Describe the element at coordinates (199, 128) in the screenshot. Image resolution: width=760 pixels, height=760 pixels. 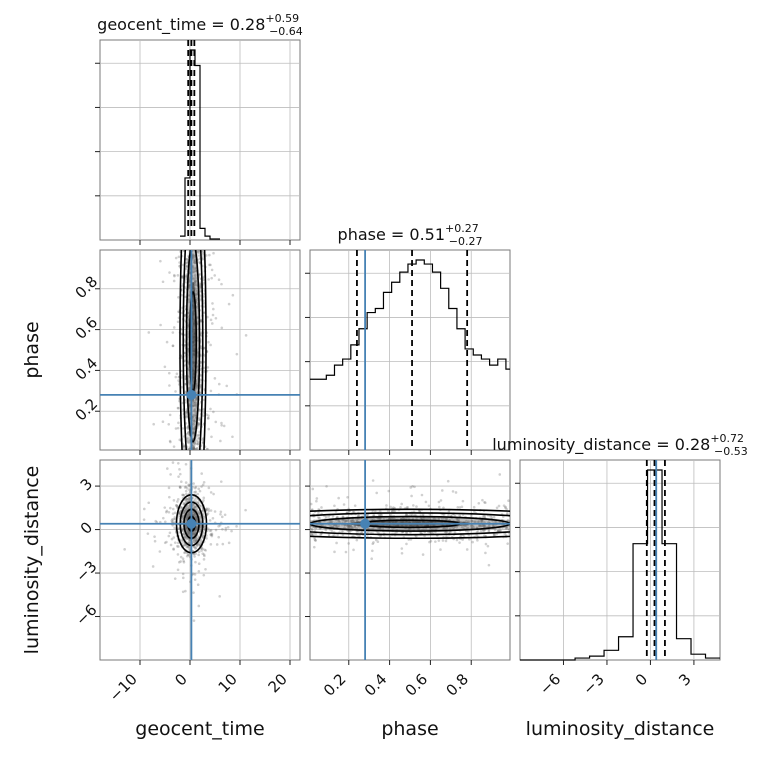
I see `hist-panel-geocent_time: geocent_time = 0.28+0.59 −0.64` at that location.